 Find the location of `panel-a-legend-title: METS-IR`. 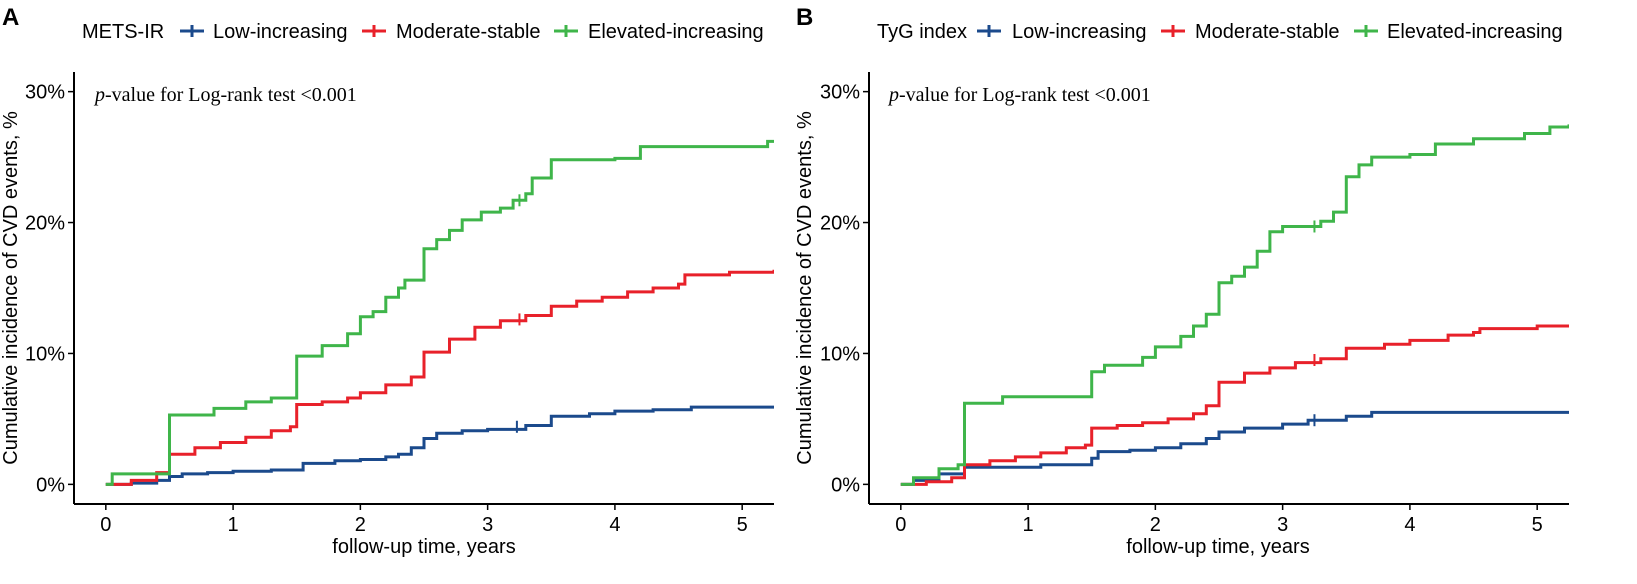

panel-a-legend-title: METS-IR is located at coordinates (123, 32).